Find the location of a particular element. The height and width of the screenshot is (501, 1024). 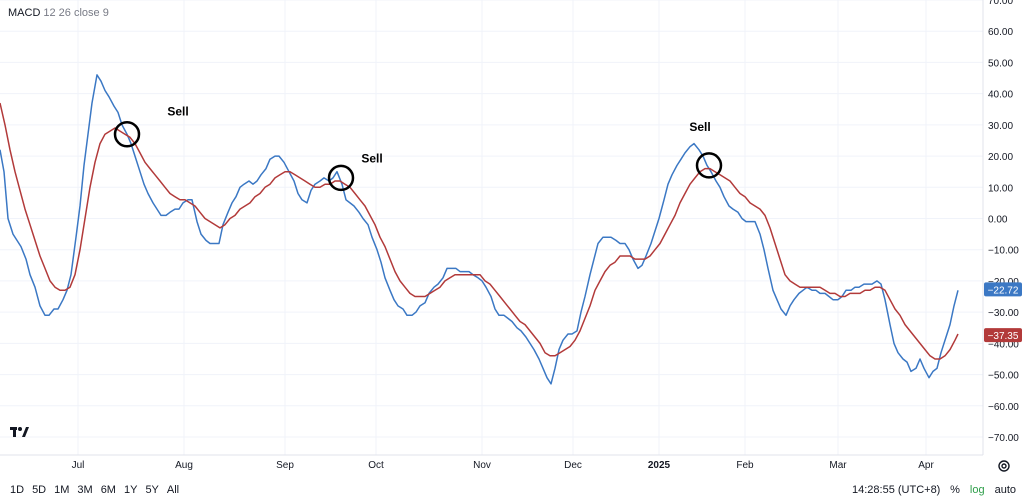

y-tick-label: 50.00 is located at coordinates (1000, 63).